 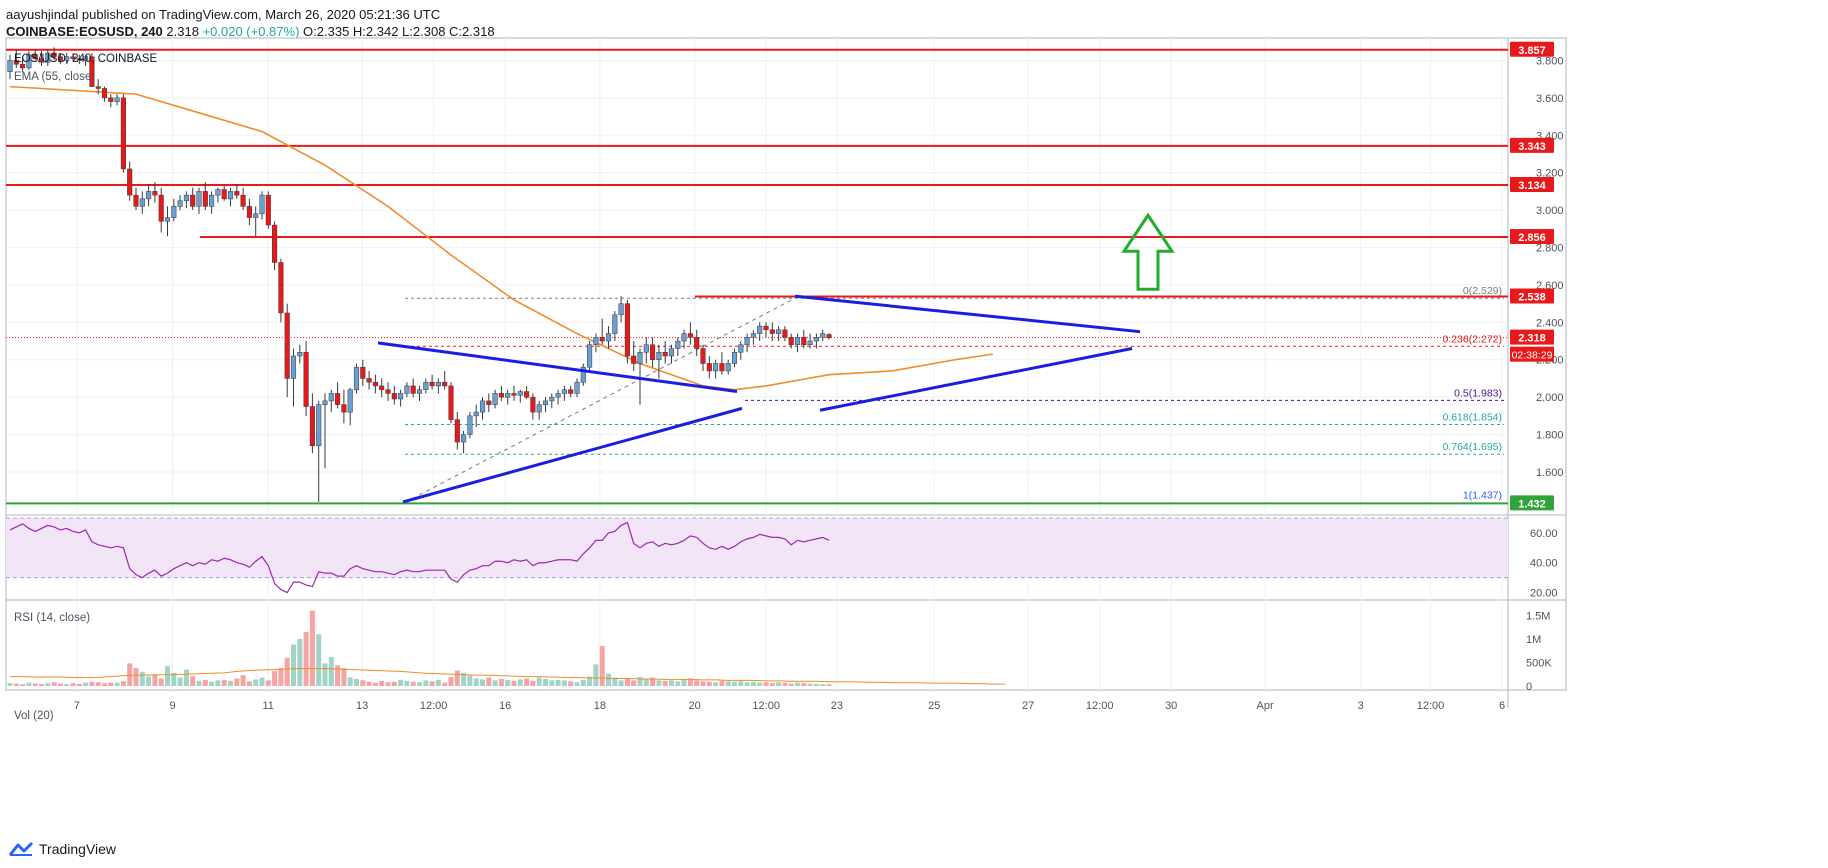 What do you see at coordinates (1550, 211) in the screenshot?
I see `y-tick-label: 3.000` at bounding box center [1550, 211].